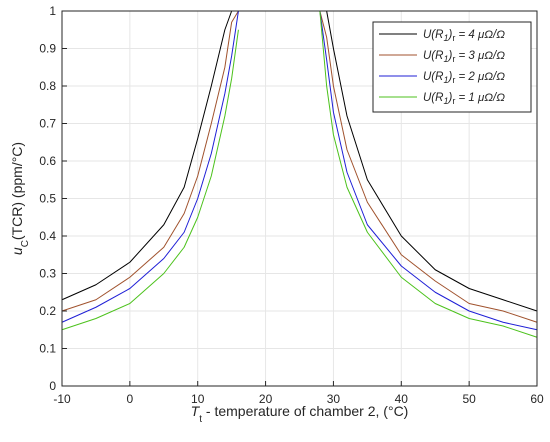 Image resolution: width=550 pixels, height=442 pixels. I want to click on y-tick-label: 0.8, so click(47, 86).